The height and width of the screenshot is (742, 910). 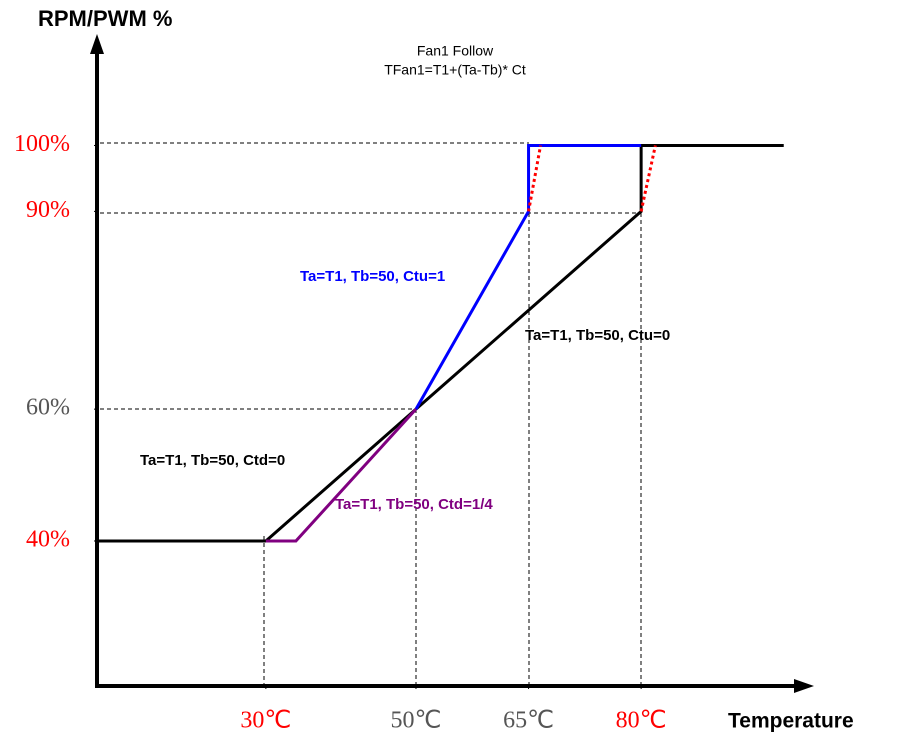 What do you see at coordinates (372, 276) in the screenshot?
I see `annotation: Ta=T1, Tb=50, Ctu=1` at bounding box center [372, 276].